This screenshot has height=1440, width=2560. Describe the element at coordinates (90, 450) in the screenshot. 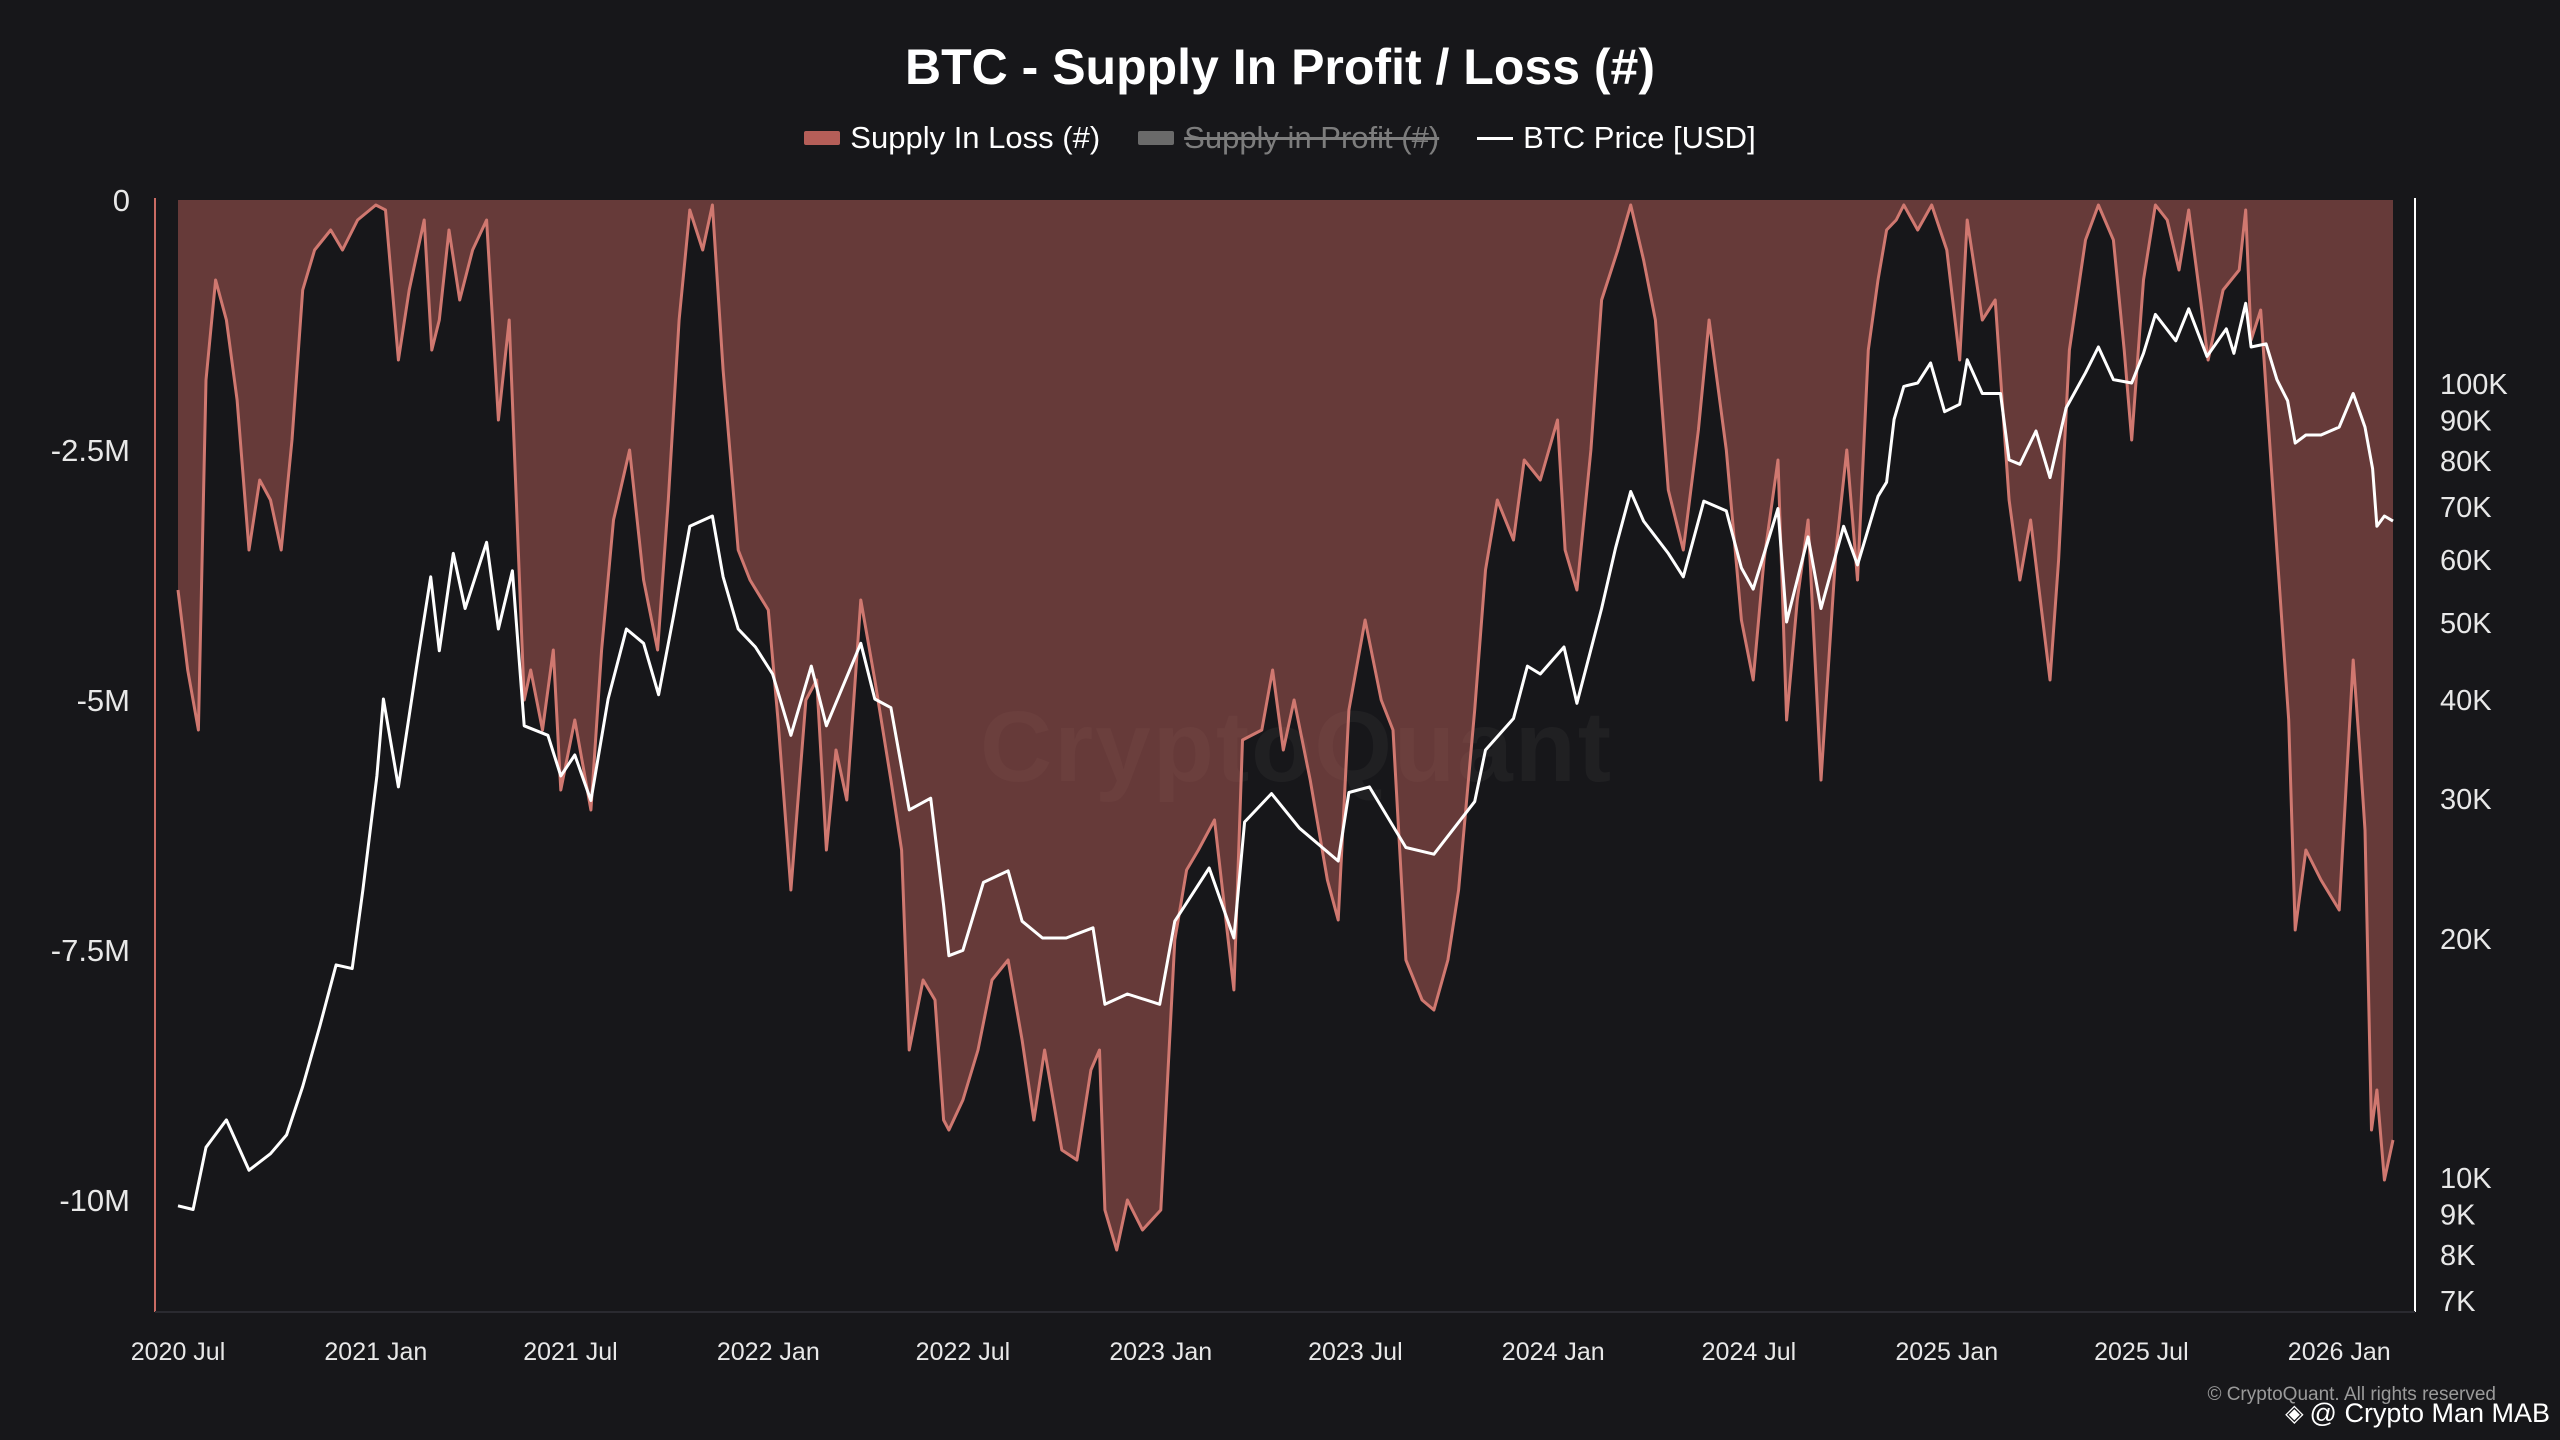

I see `y-left-tick-label: -2.5M` at that location.